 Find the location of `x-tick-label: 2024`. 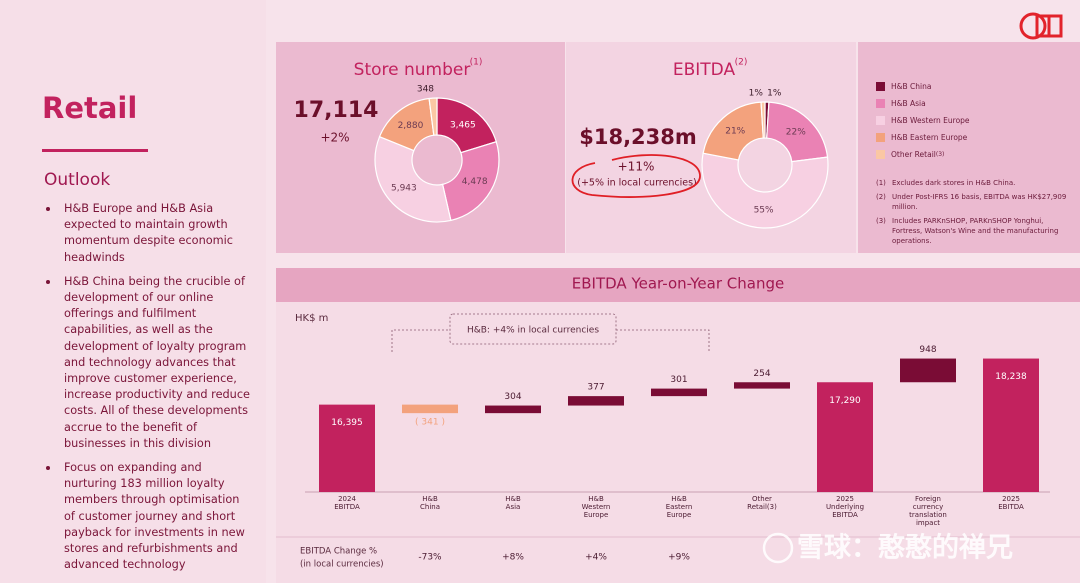

x-tick-label: 2024 is located at coordinates (347, 499).